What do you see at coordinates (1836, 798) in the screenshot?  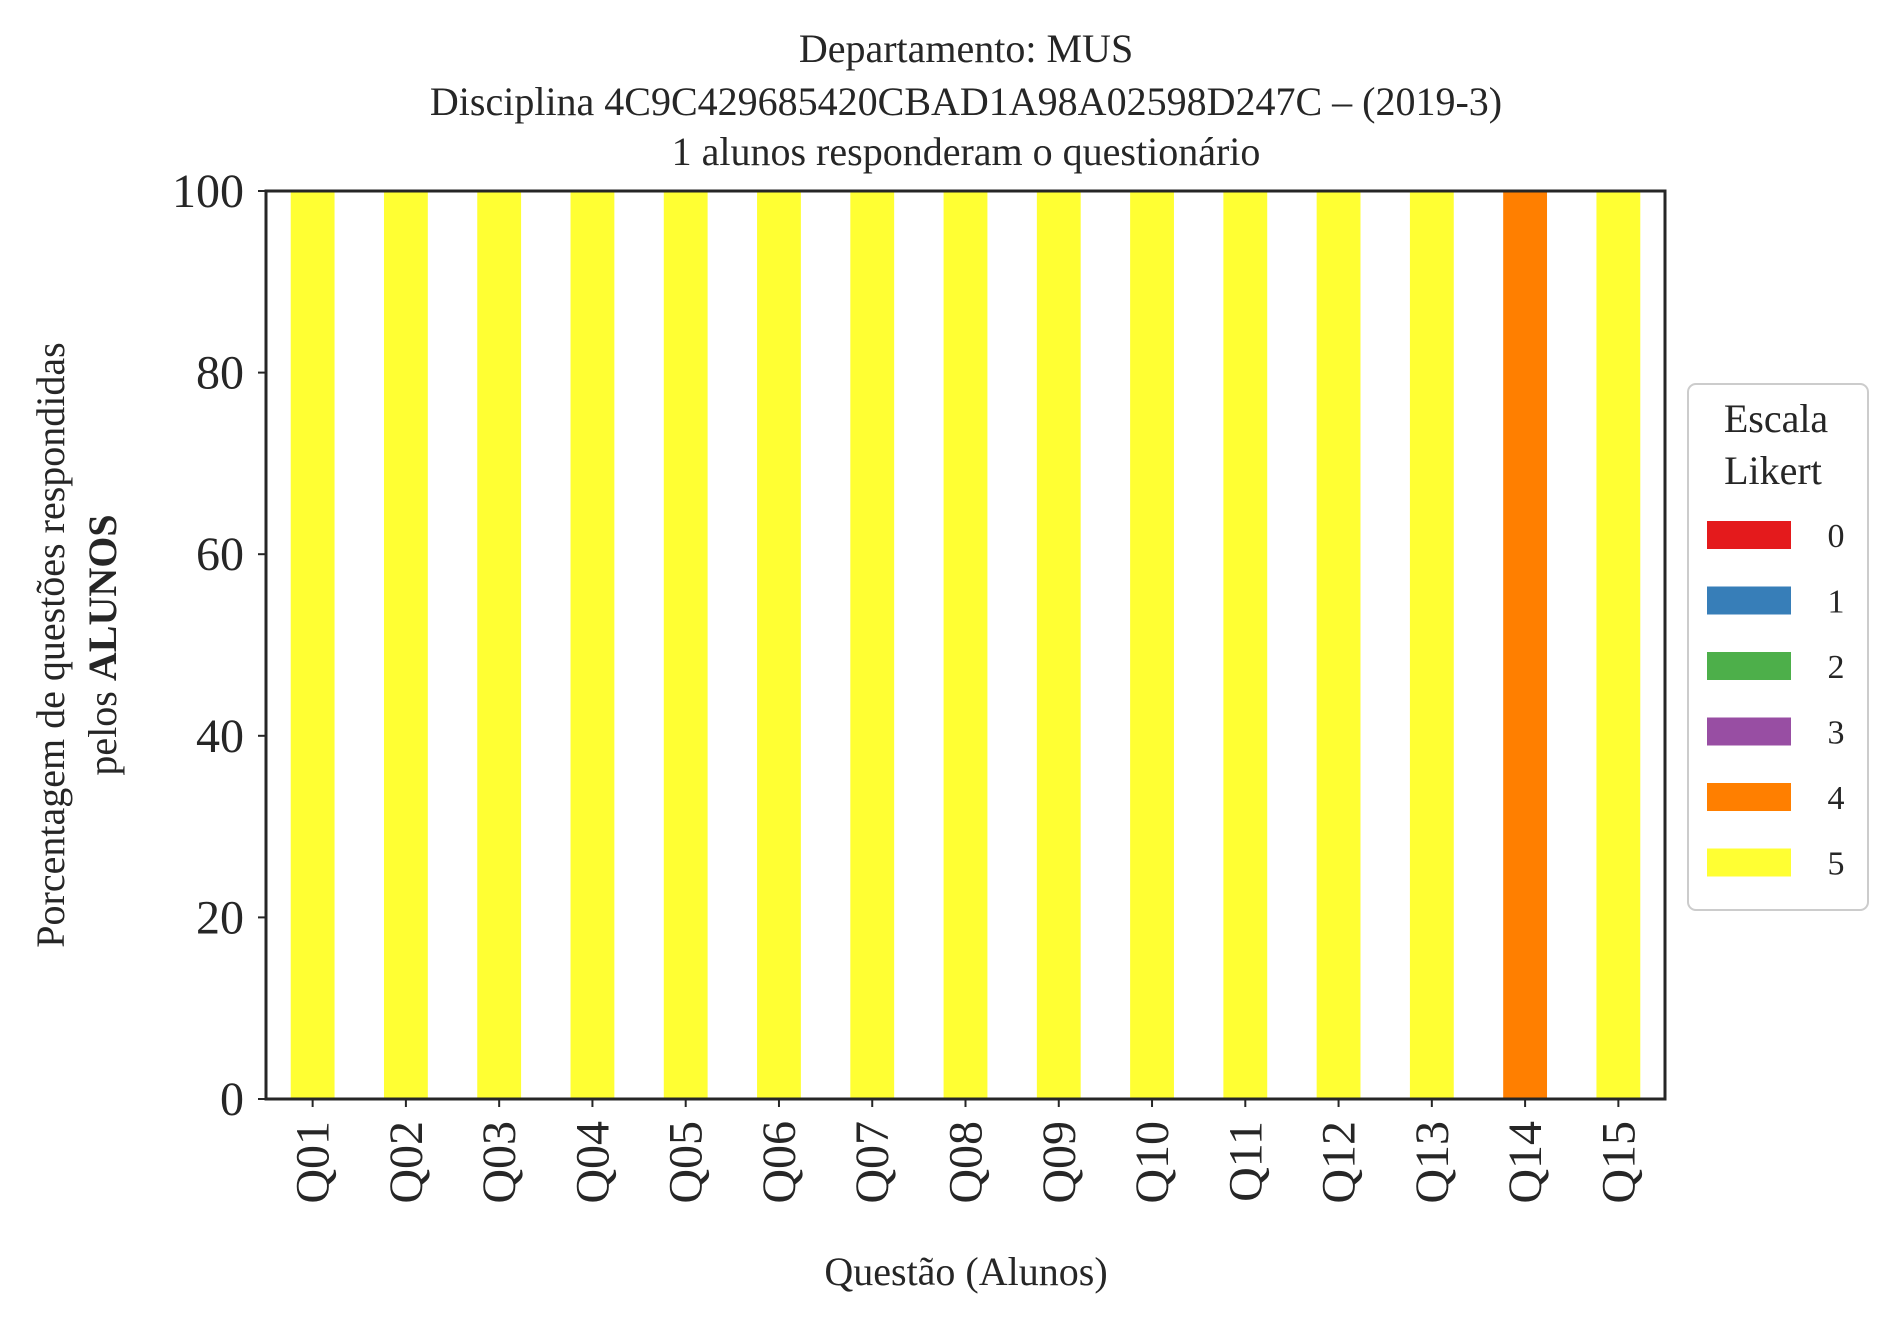 I see `legend-label-4: 4` at bounding box center [1836, 798].